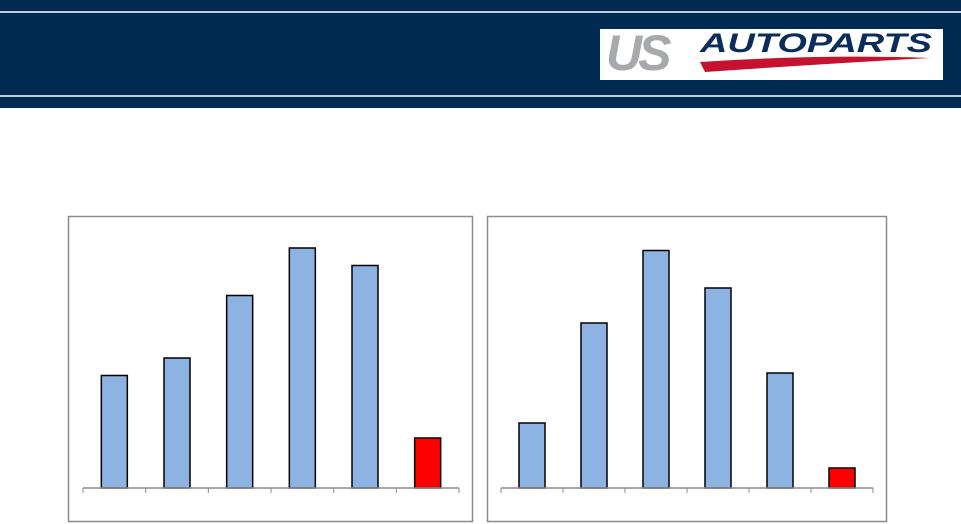 This screenshot has width=961, height=524. Describe the element at coordinates (815, 43) in the screenshot. I see `logo-autoparts: AUTOPARTS` at that location.